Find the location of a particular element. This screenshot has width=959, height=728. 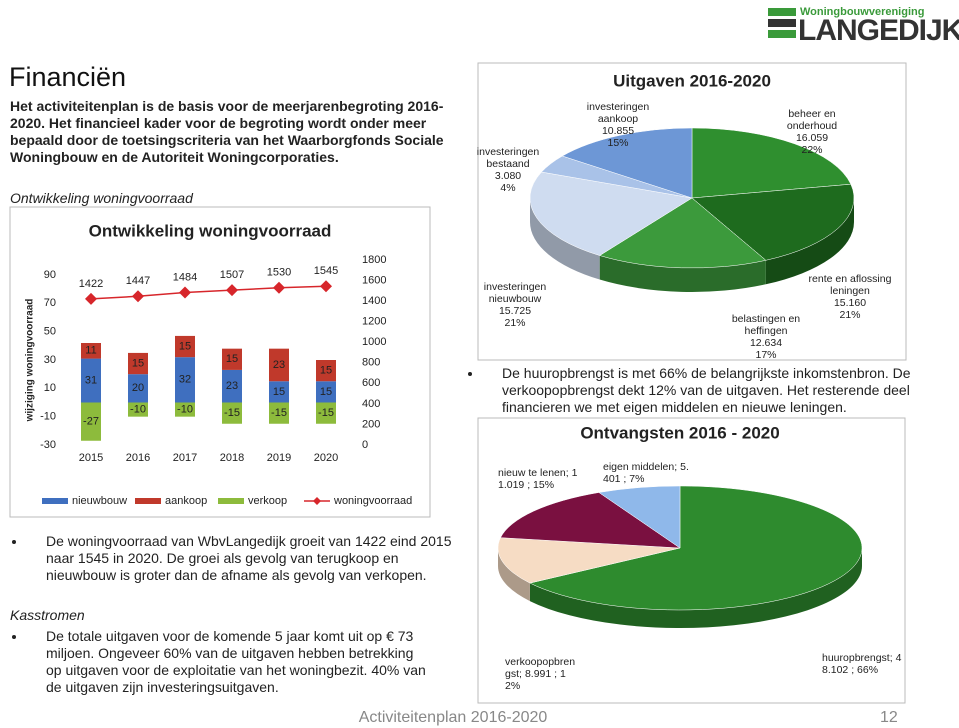

section-heading: Kasstromen is located at coordinates (47, 615).